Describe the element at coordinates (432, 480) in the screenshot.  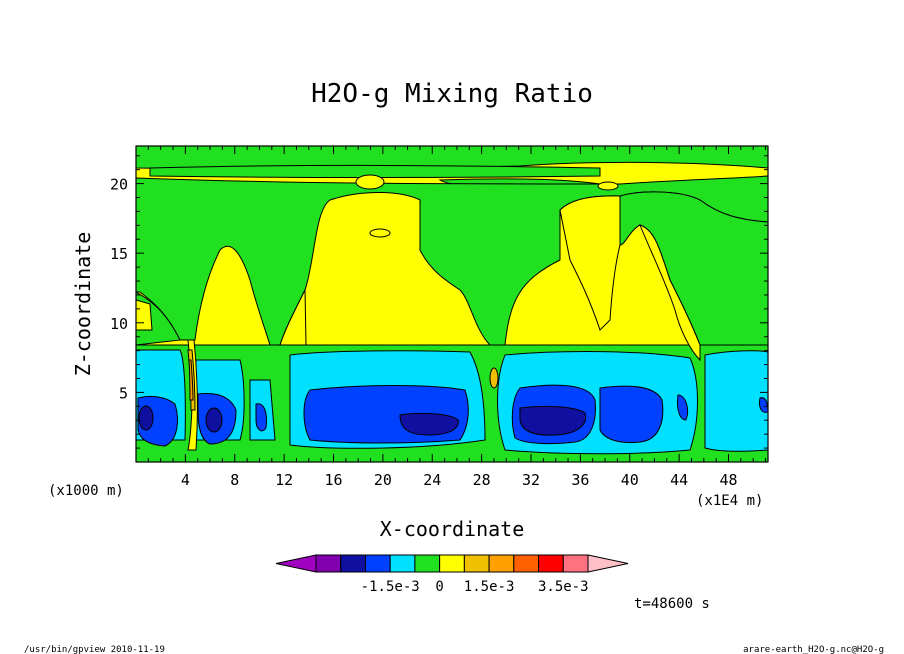
I see `x-tick-label: 24` at that location.